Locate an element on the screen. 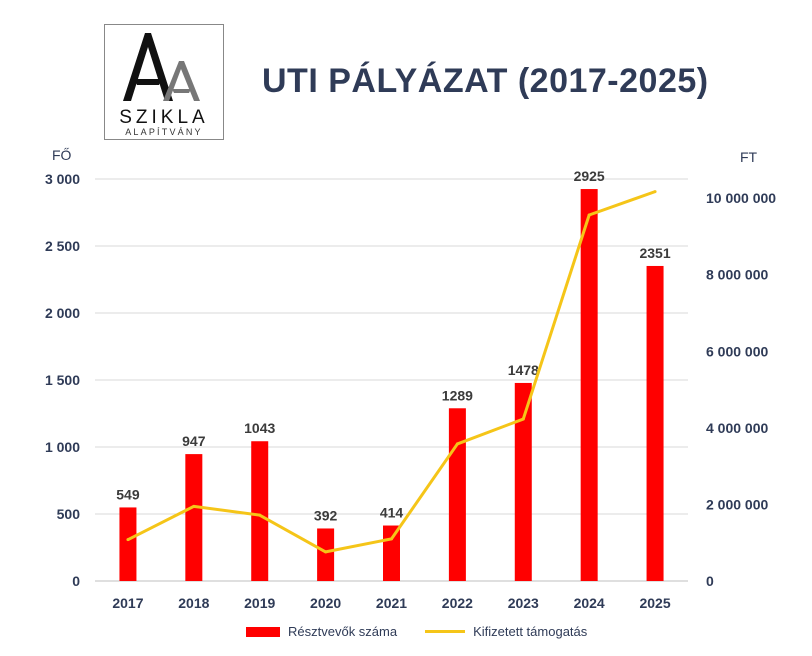 Image resolution: width=812 pixels, height=656 pixels. x-tick-label: 2023 is located at coordinates (523, 603).